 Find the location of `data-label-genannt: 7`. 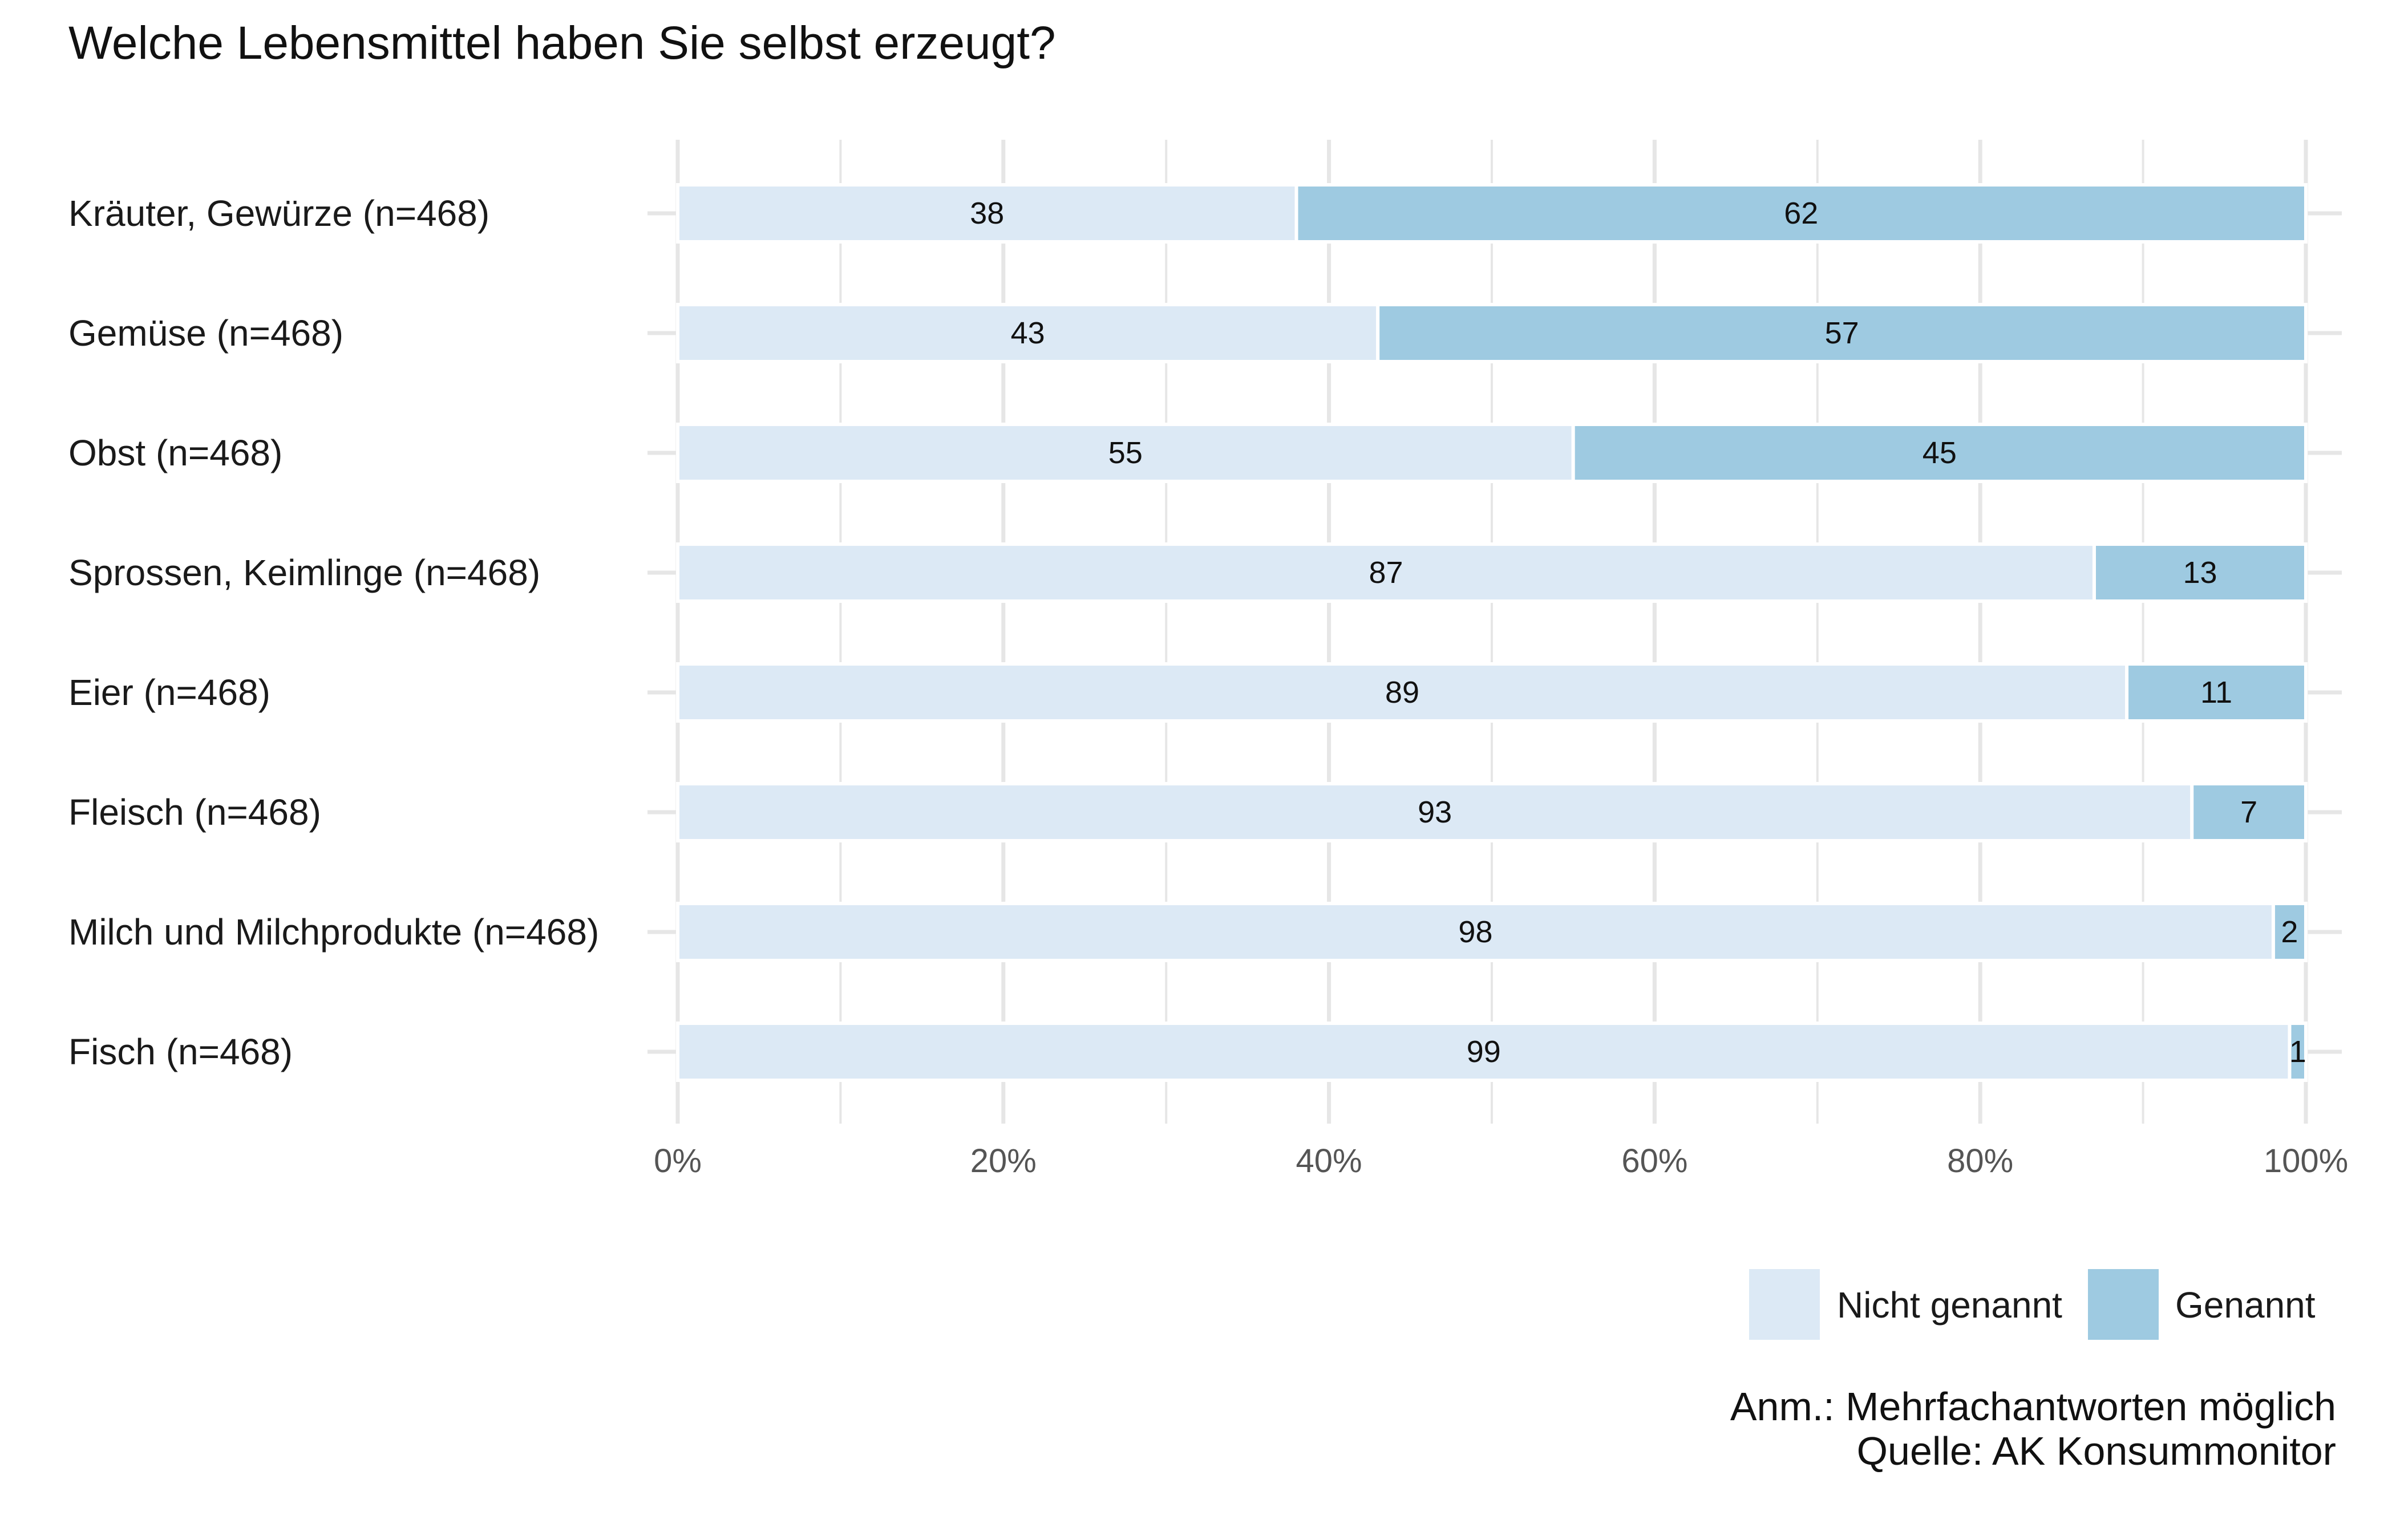

data-label-genannt: 7 is located at coordinates (2248, 812).